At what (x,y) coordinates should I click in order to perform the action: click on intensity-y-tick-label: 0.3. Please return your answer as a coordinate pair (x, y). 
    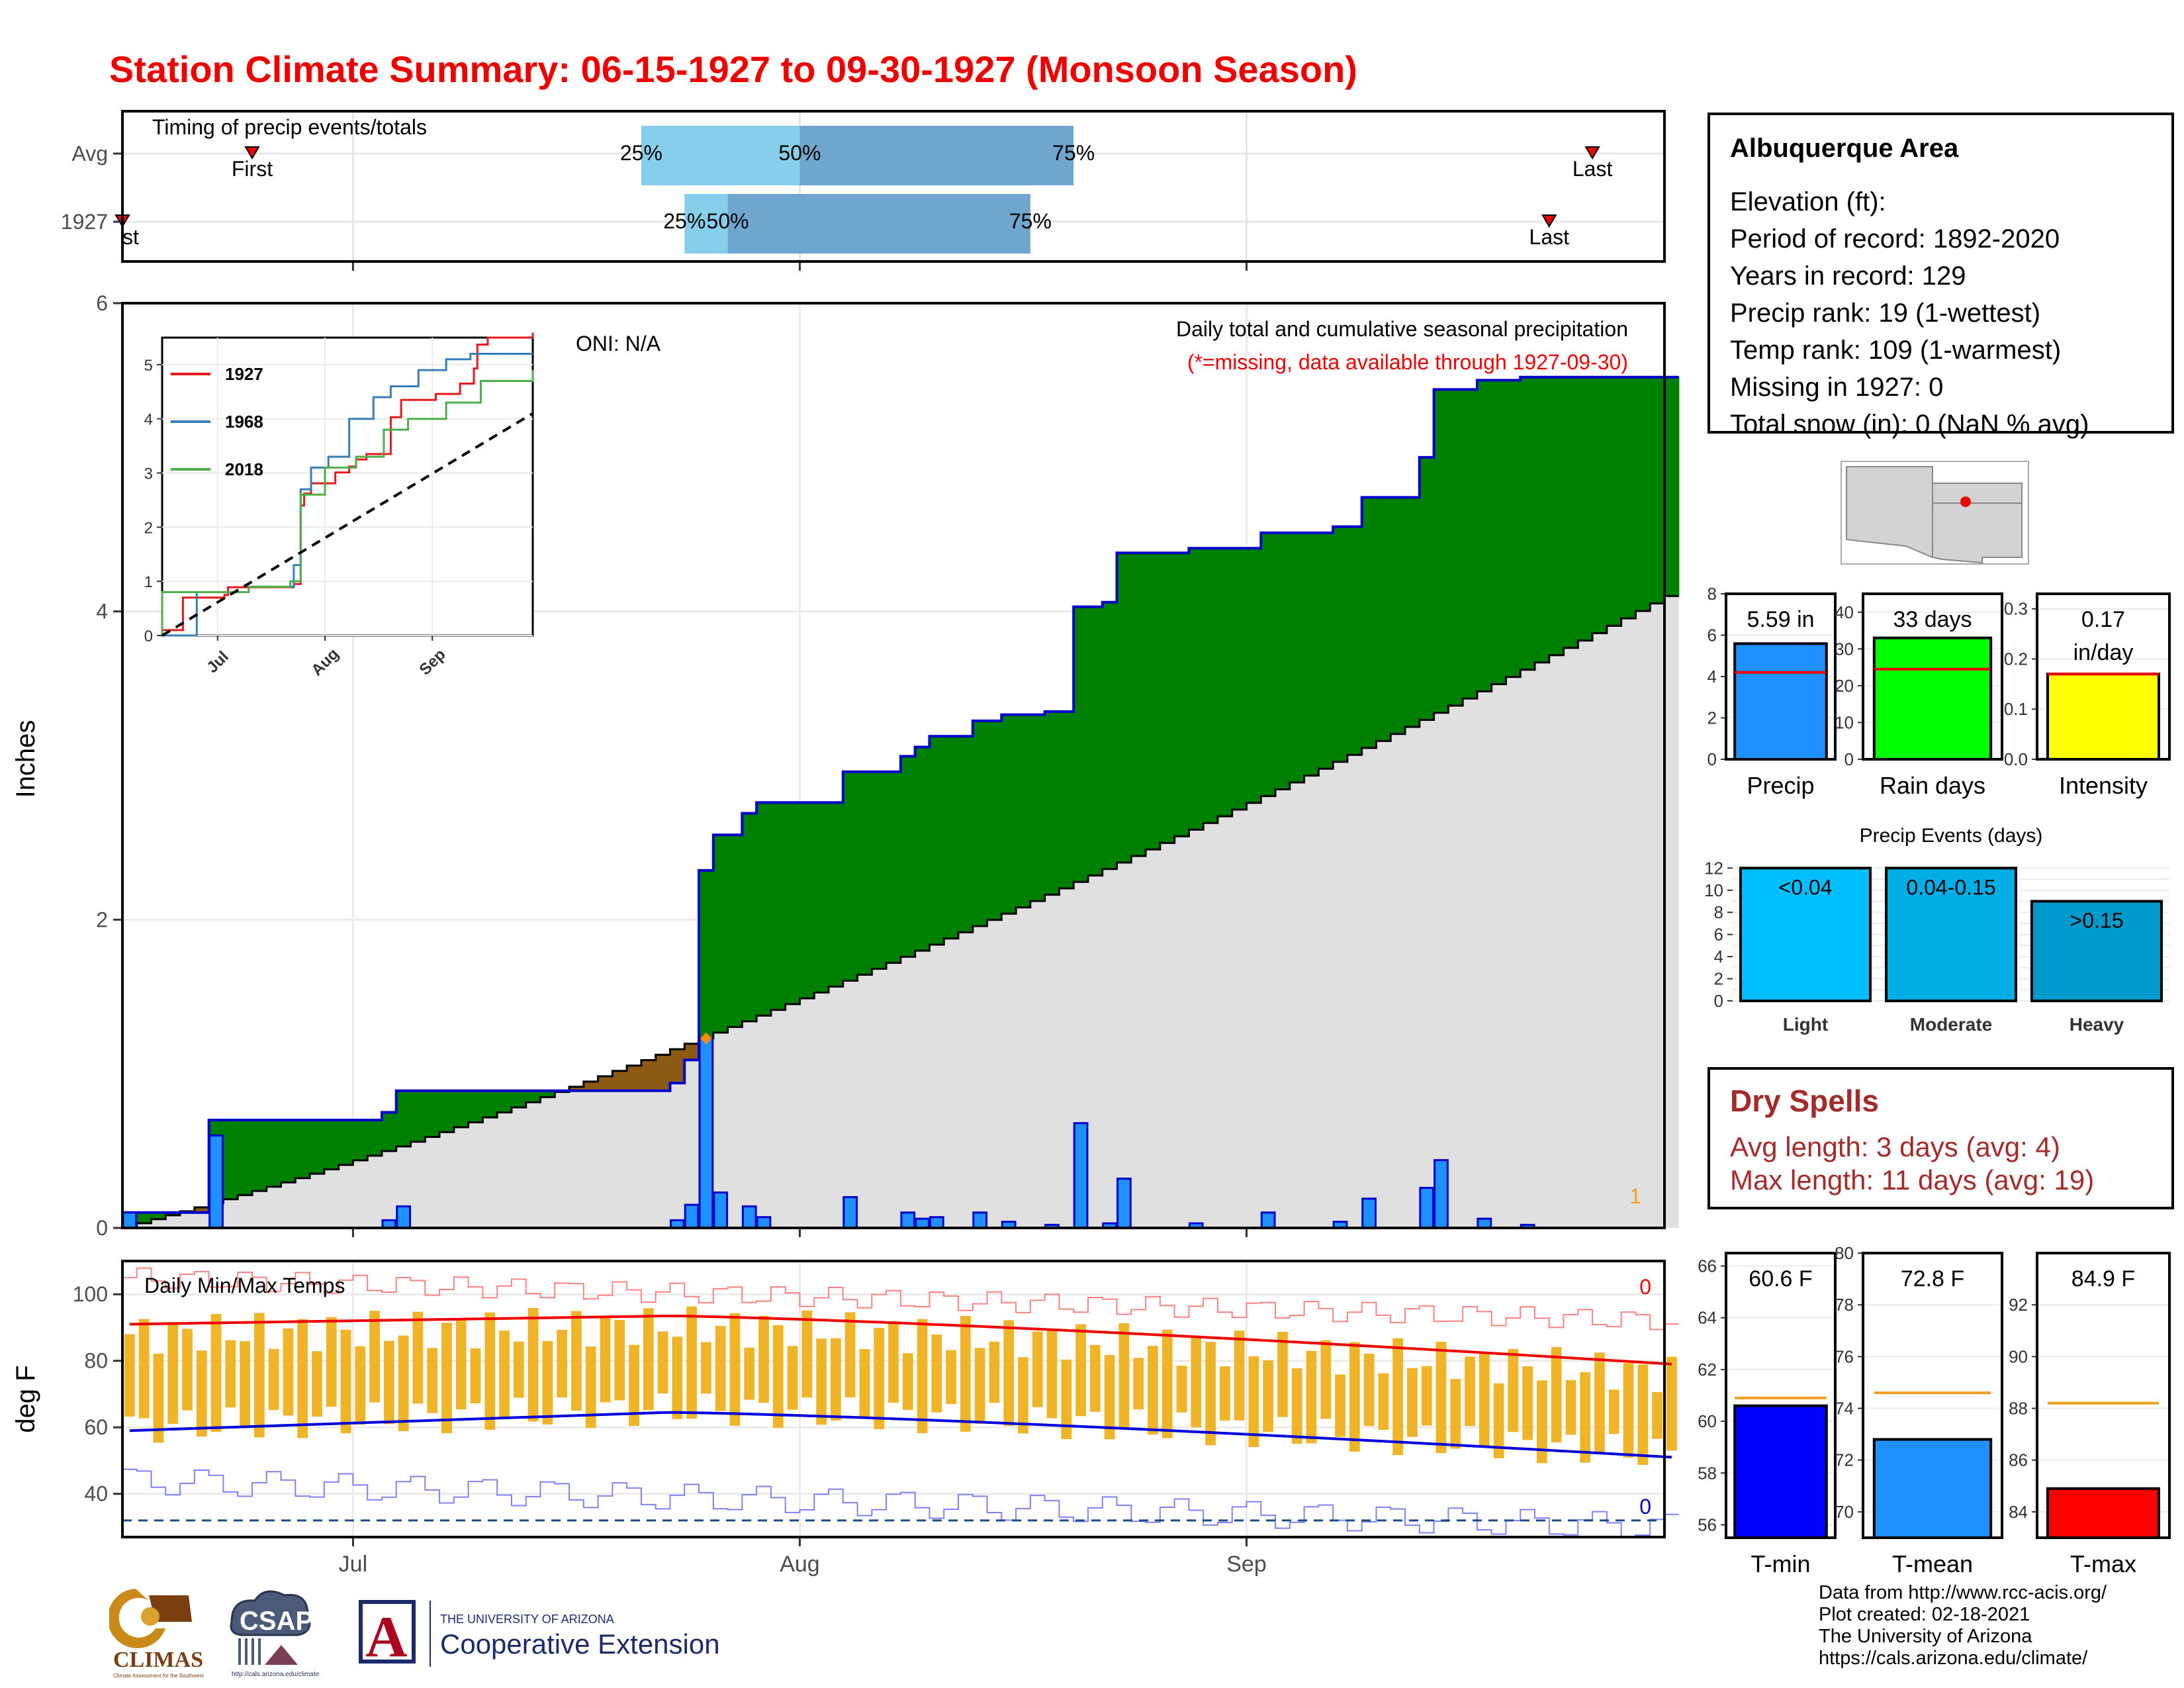
    Looking at the image, I should click on (2016, 609).